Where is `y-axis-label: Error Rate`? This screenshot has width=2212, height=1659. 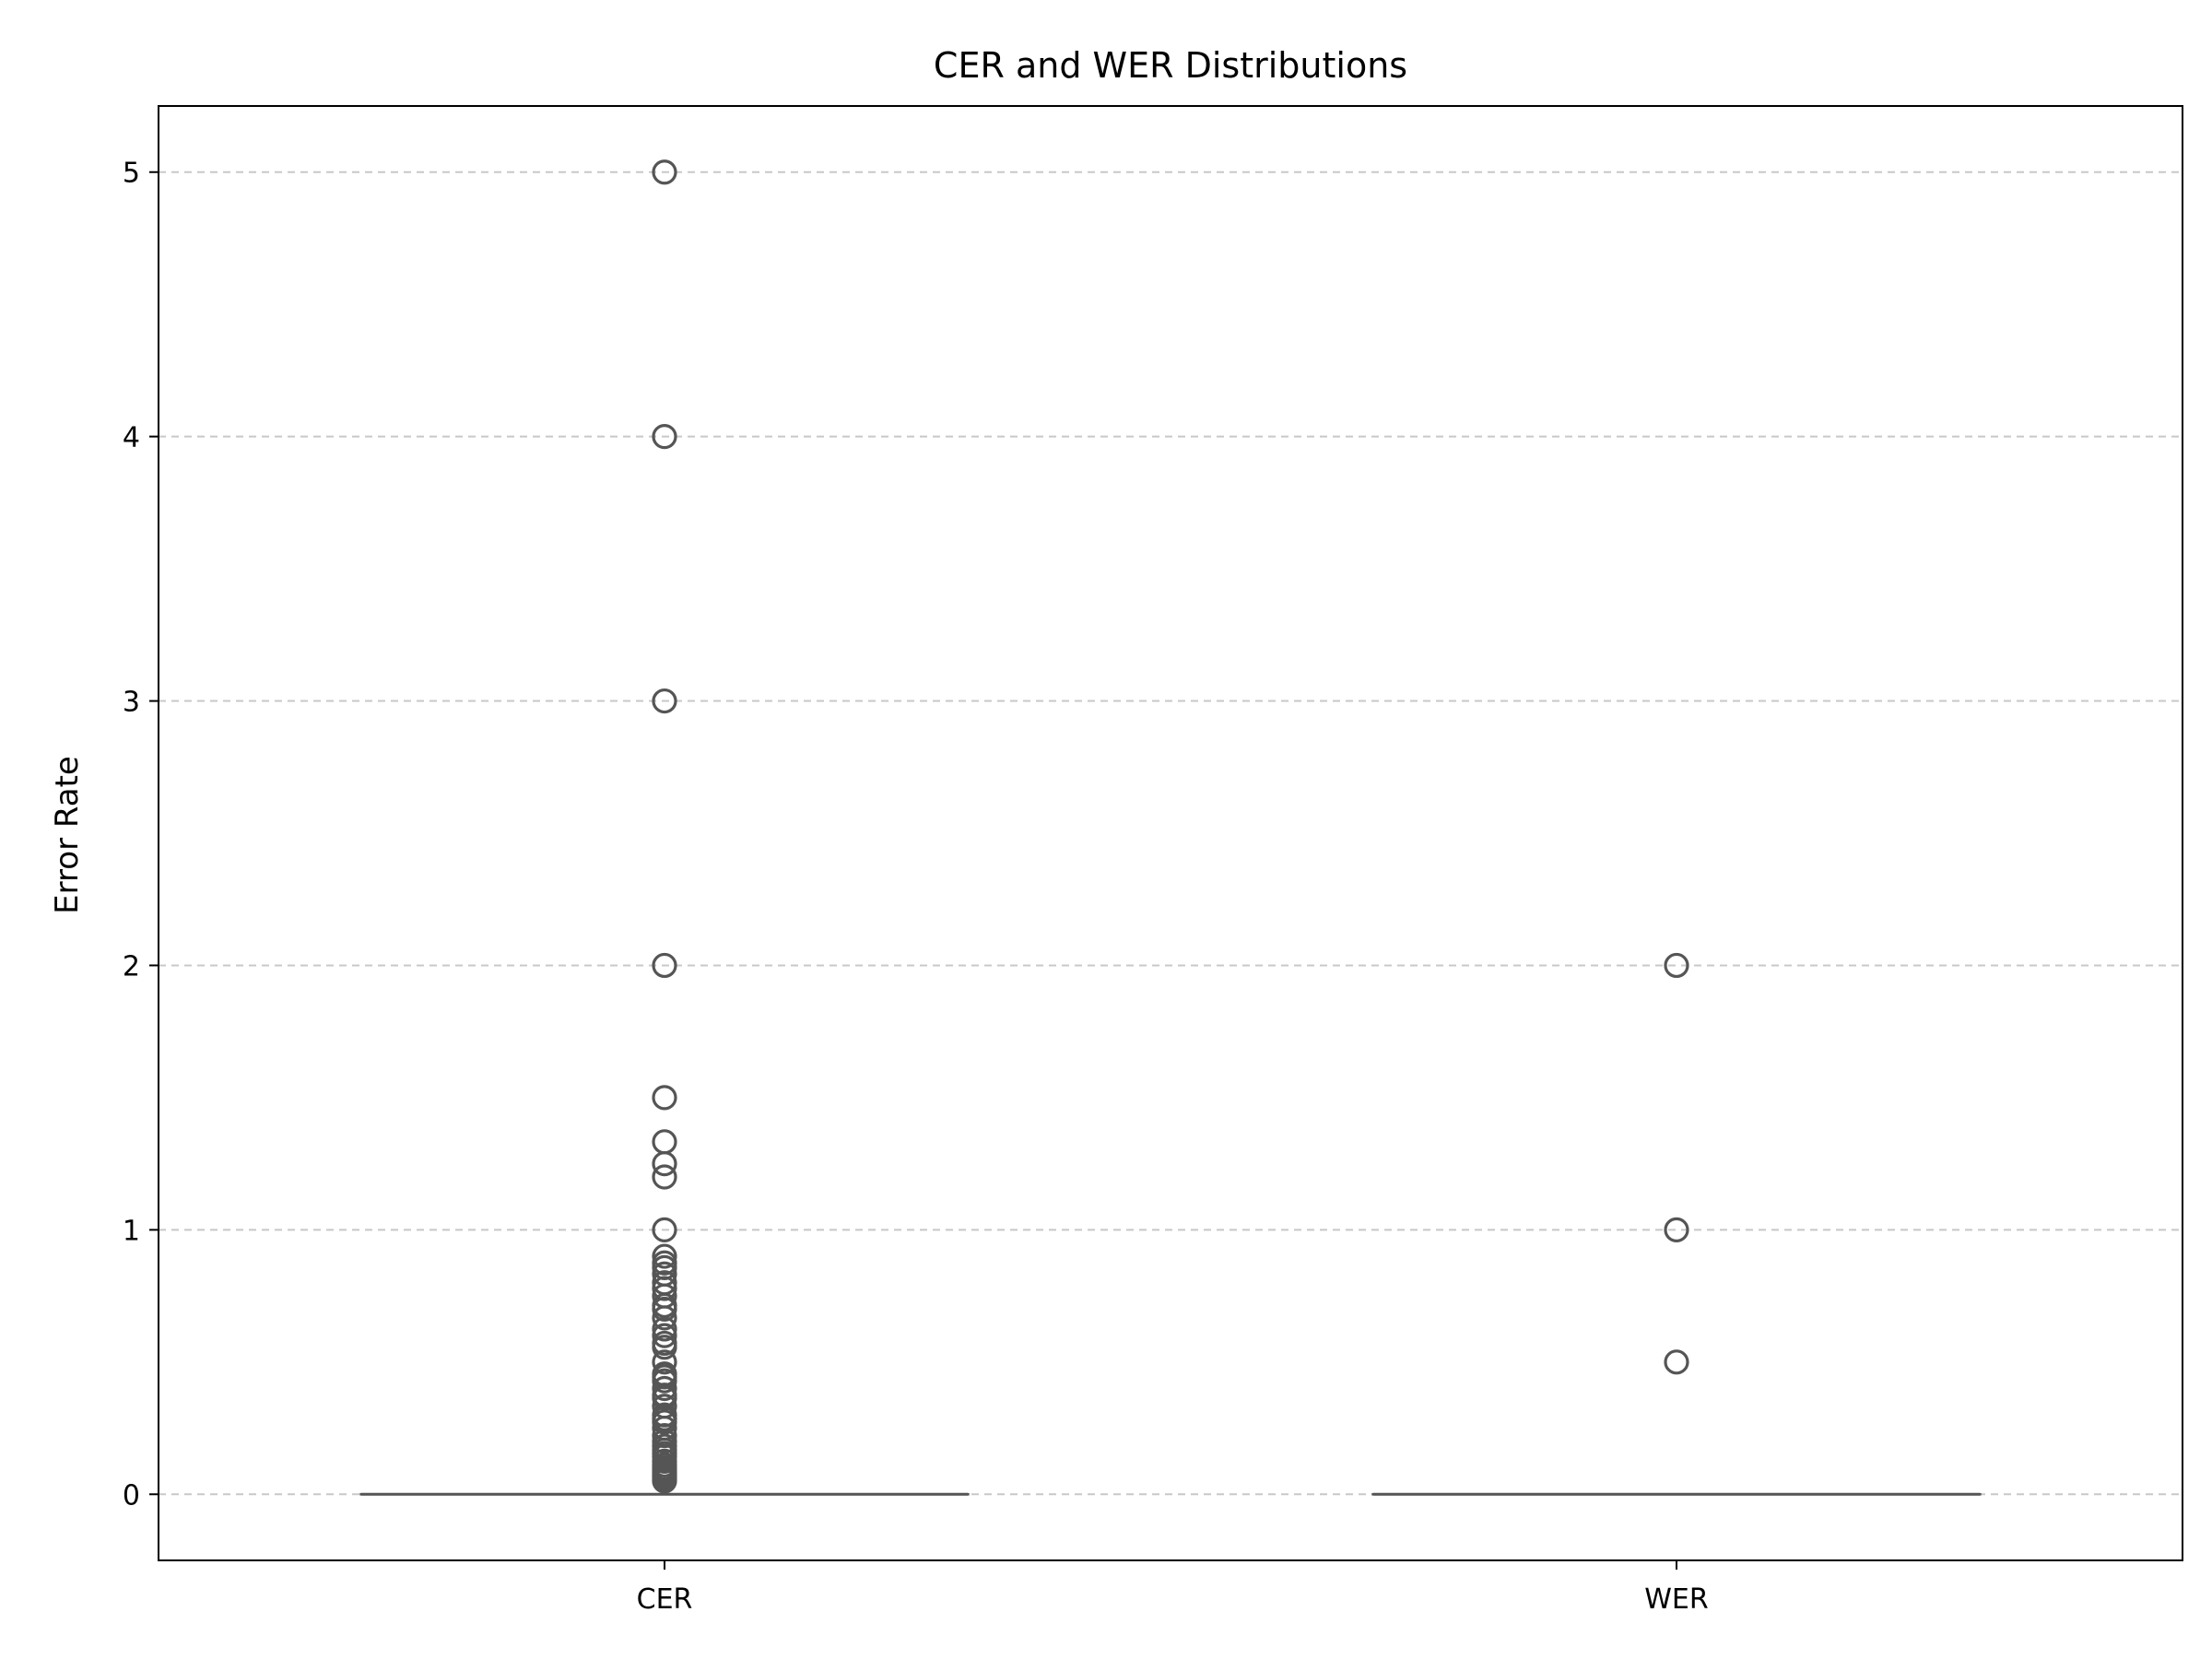
y-axis-label: Error Rate is located at coordinates (67, 835).